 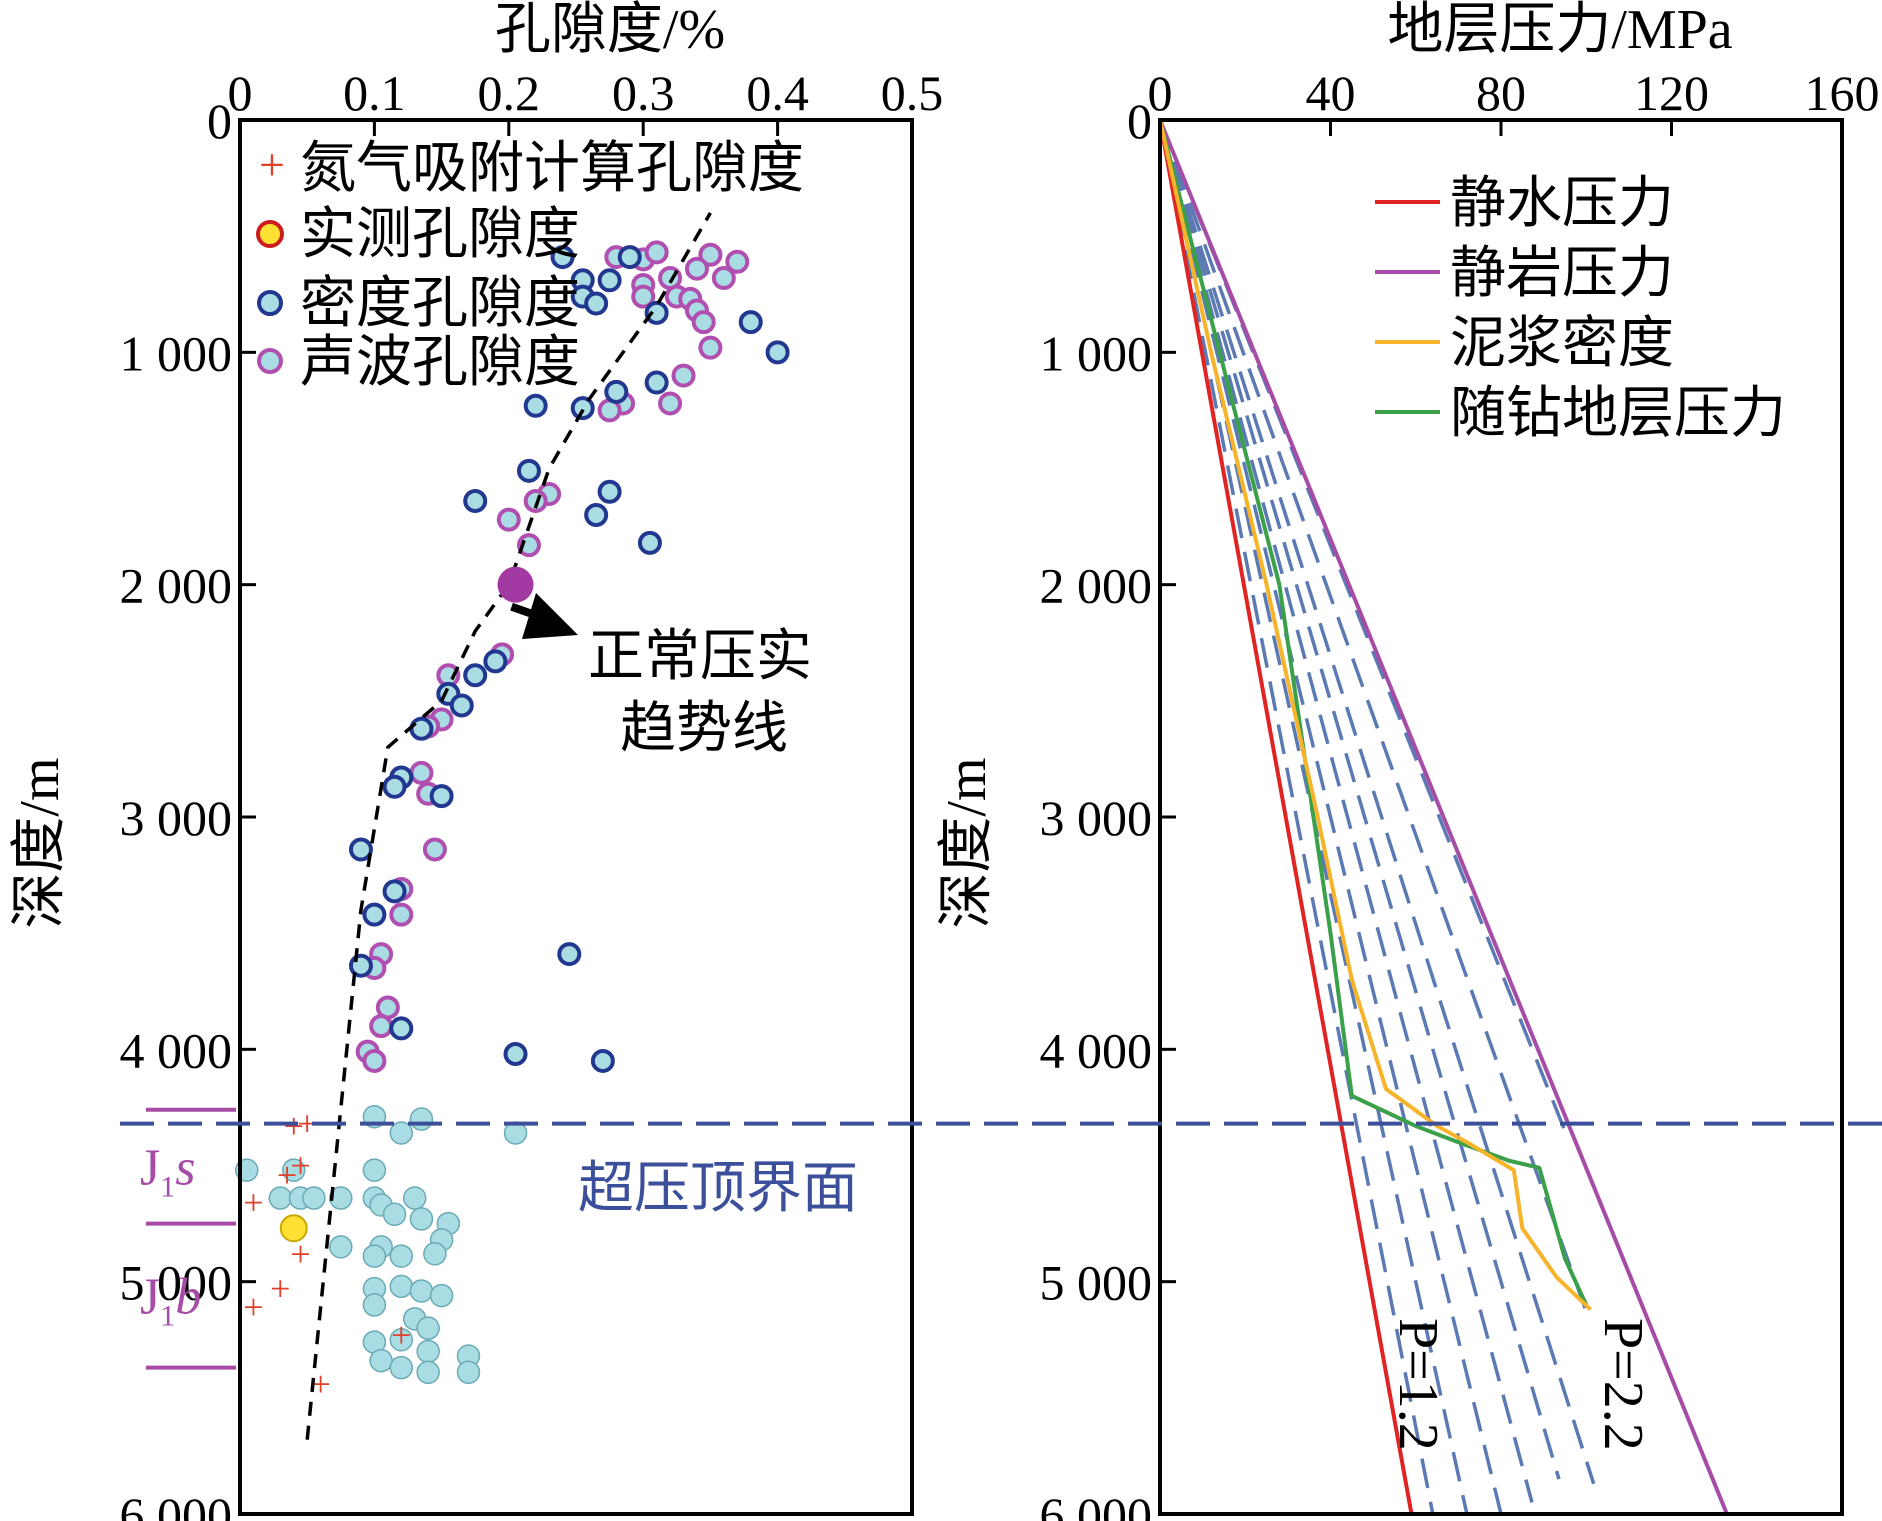 What do you see at coordinates (1096, 1050) in the screenshot?
I see `pressure-y-tick-label: 4 000` at bounding box center [1096, 1050].